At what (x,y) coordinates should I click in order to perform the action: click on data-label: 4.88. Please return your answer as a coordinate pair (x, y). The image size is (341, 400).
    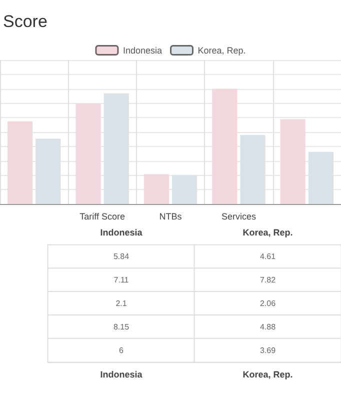
    Looking at the image, I should click on (268, 327).